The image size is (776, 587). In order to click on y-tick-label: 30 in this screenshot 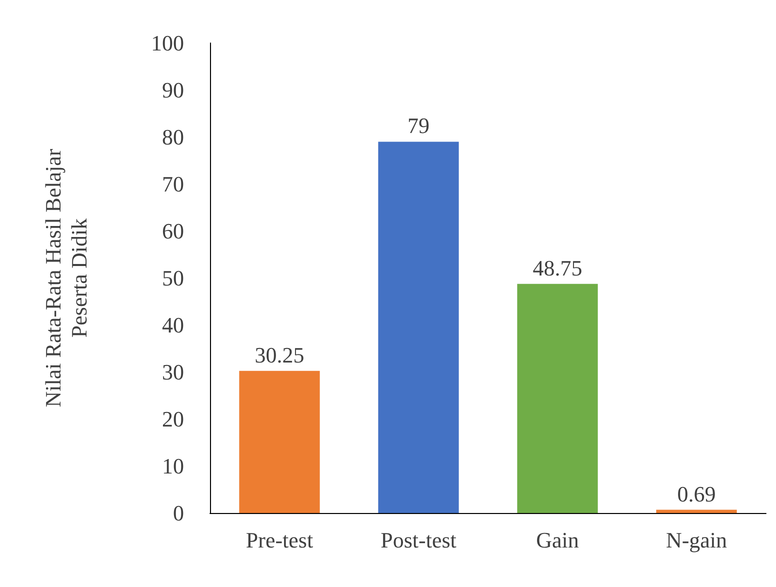, I will do `click(173, 372)`.